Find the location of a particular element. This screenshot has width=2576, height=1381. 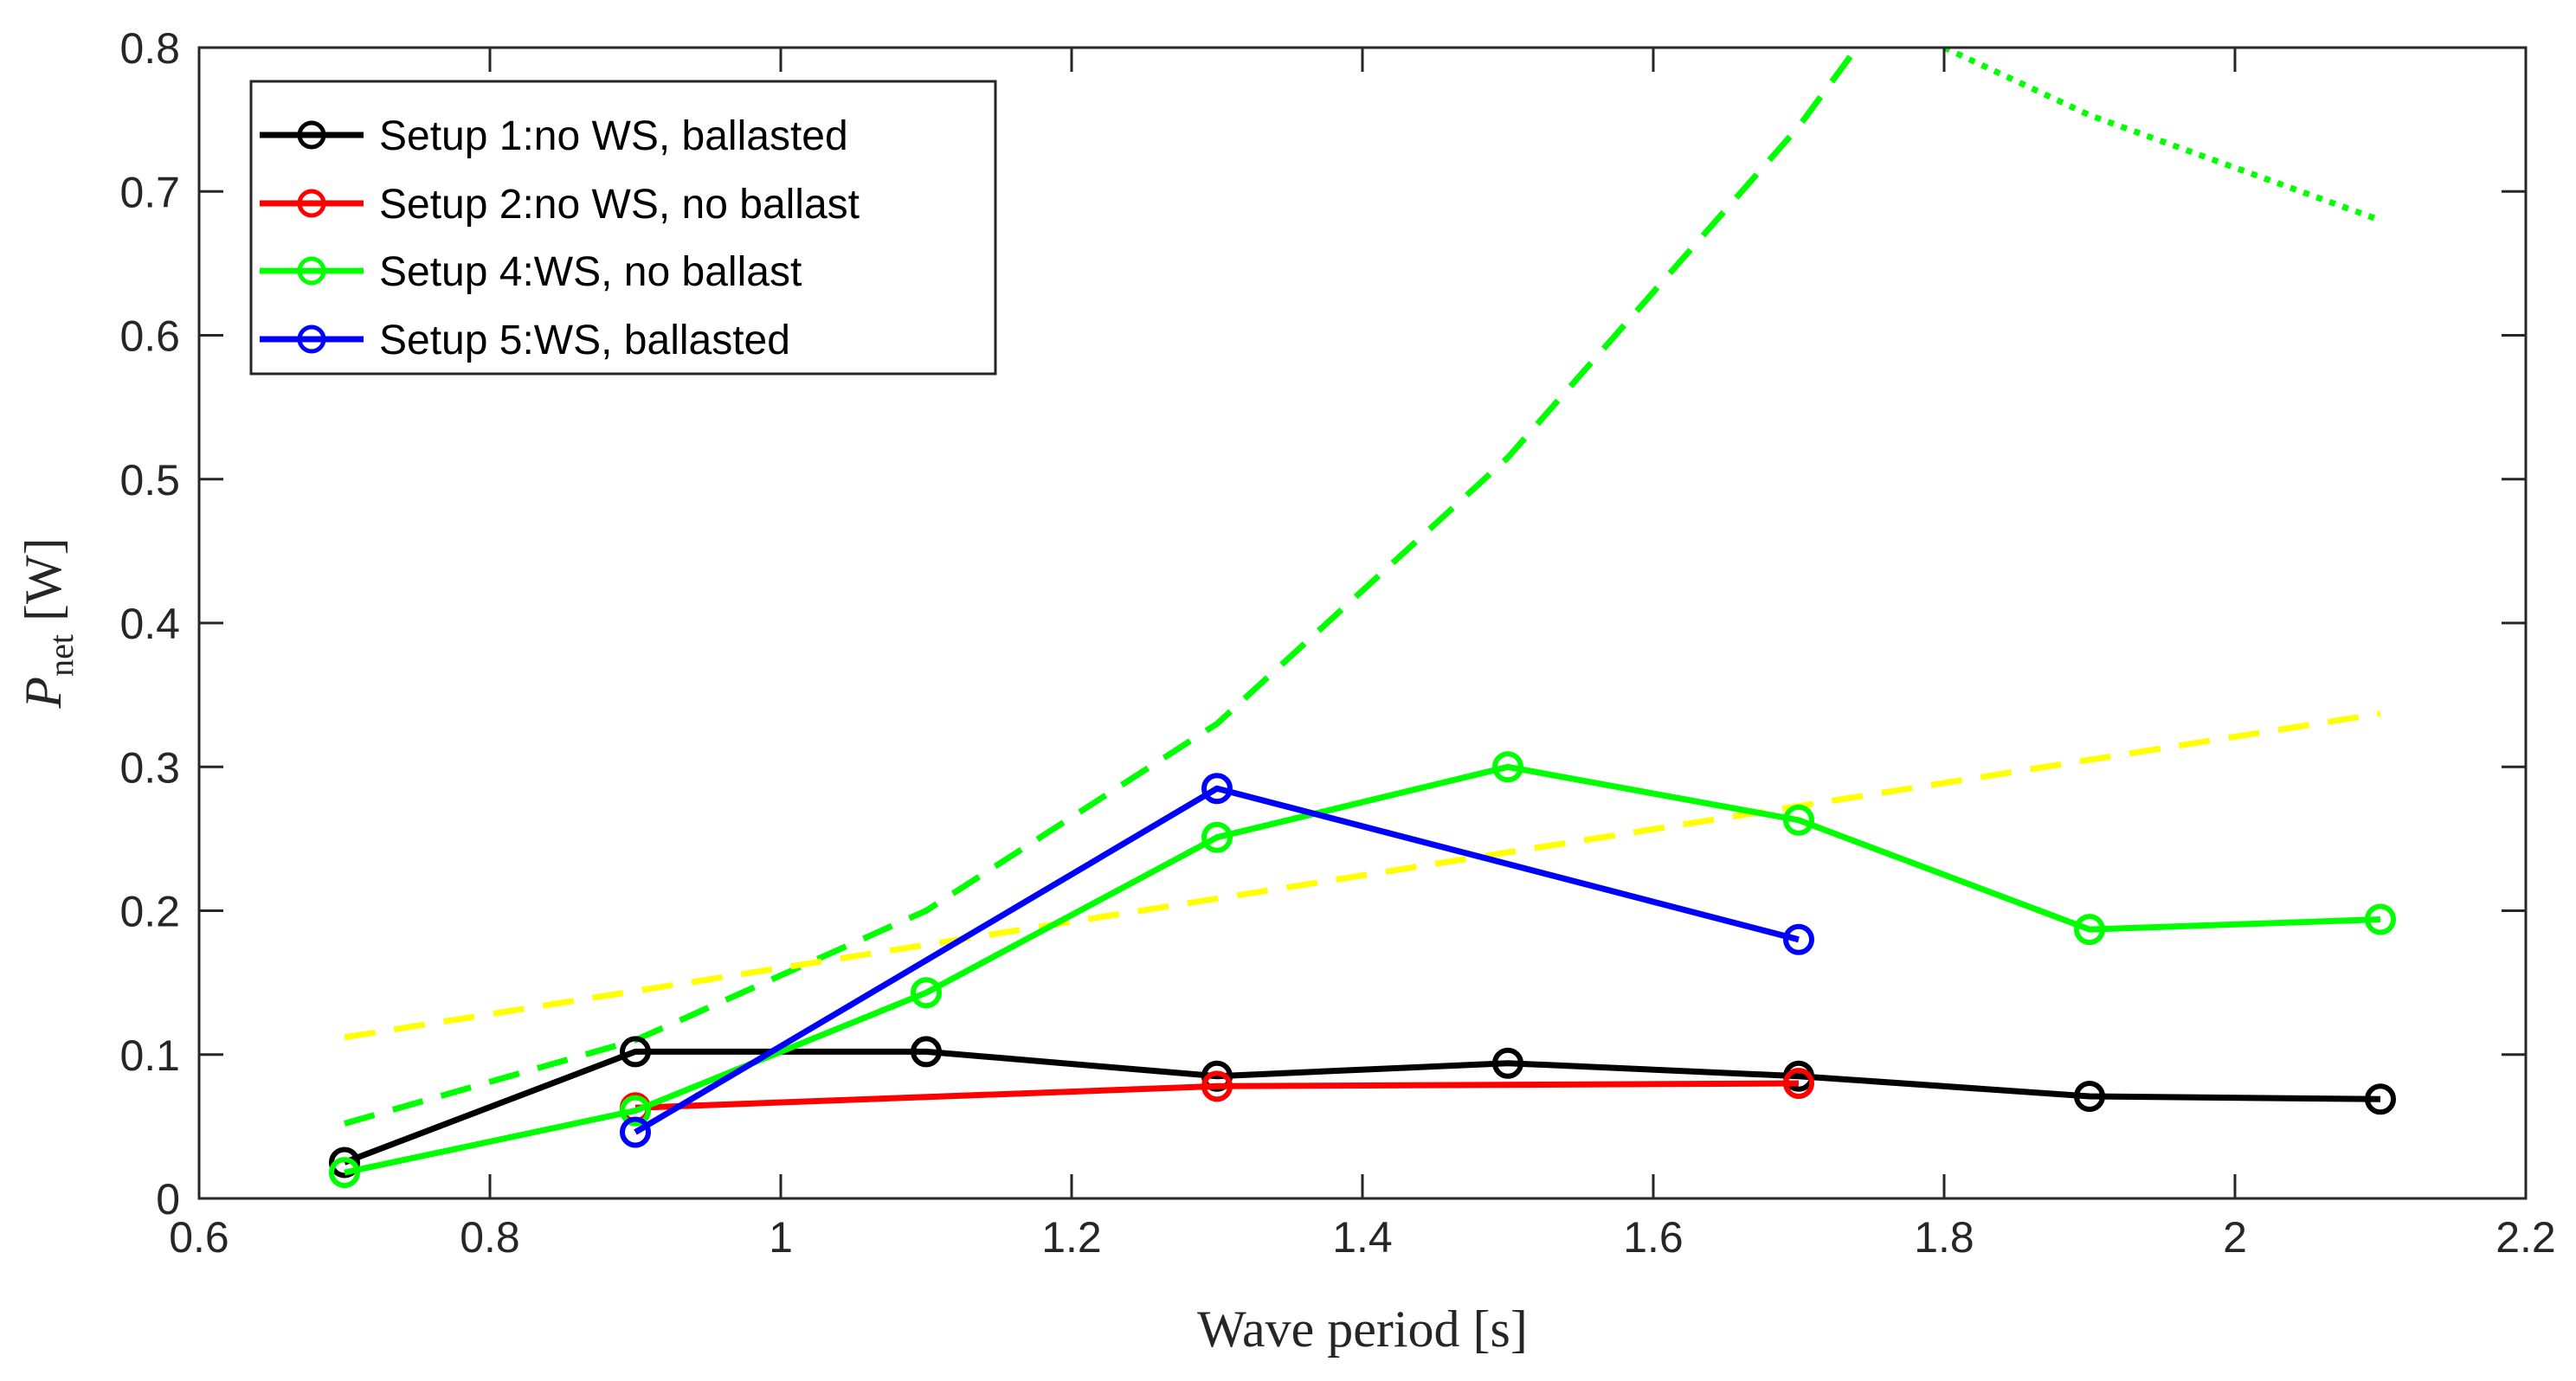

legend-label-setup-4: Setup 4:WS, no ballast is located at coordinates (590, 272).